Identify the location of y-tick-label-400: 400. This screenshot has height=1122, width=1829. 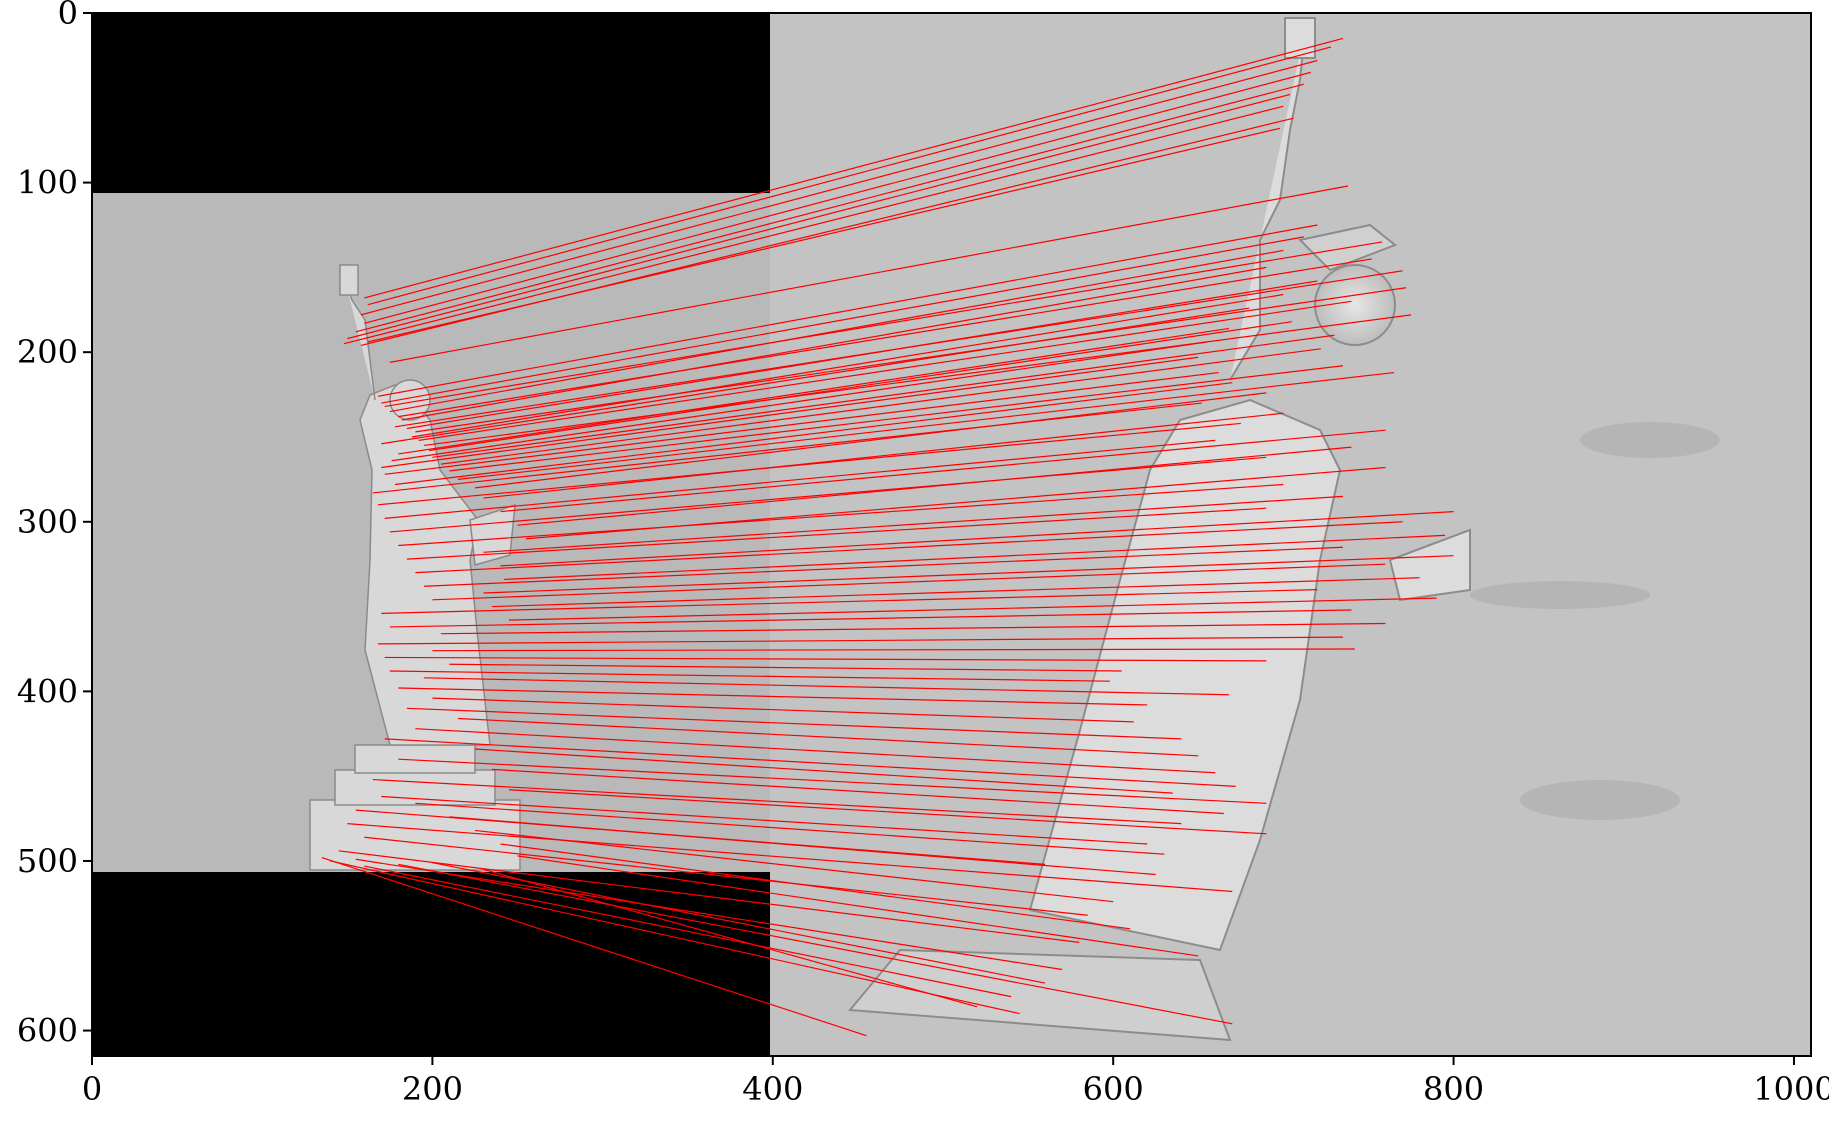
(47, 691).